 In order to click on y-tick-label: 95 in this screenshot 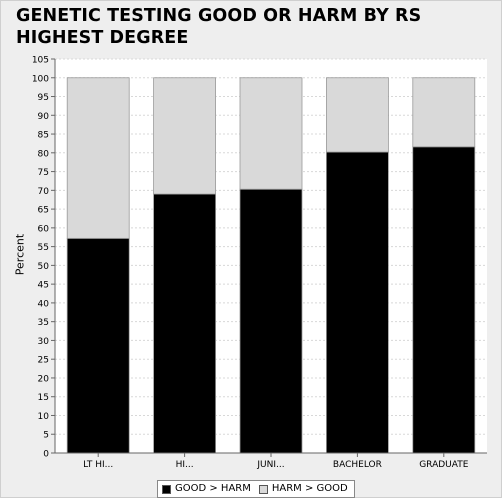, I will do `click(43, 98)`.